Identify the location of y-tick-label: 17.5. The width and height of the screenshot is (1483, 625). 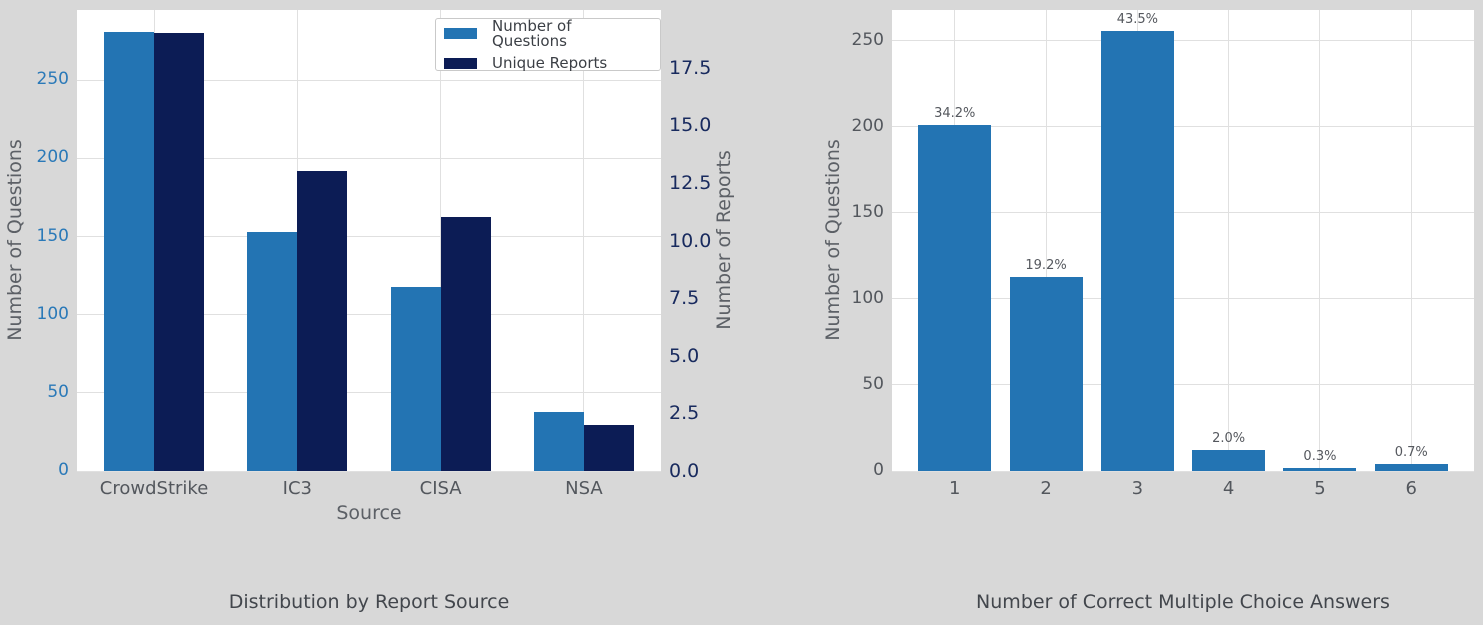
(690, 67).